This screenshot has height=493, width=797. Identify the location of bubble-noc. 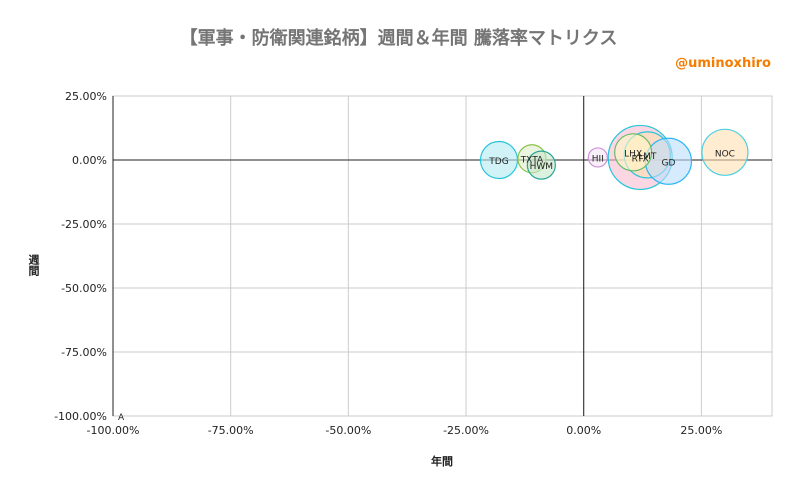
(725, 152).